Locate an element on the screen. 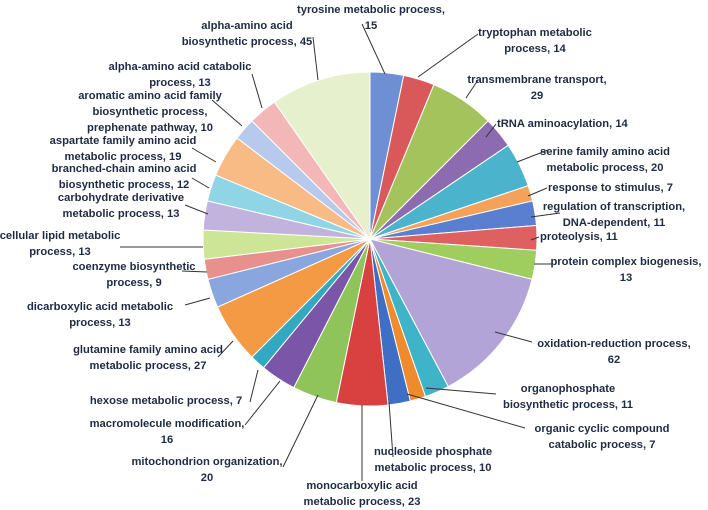 This screenshot has width=708, height=510. slice-label: coenzyme biosynthetic process, 9 is located at coordinates (133, 275).